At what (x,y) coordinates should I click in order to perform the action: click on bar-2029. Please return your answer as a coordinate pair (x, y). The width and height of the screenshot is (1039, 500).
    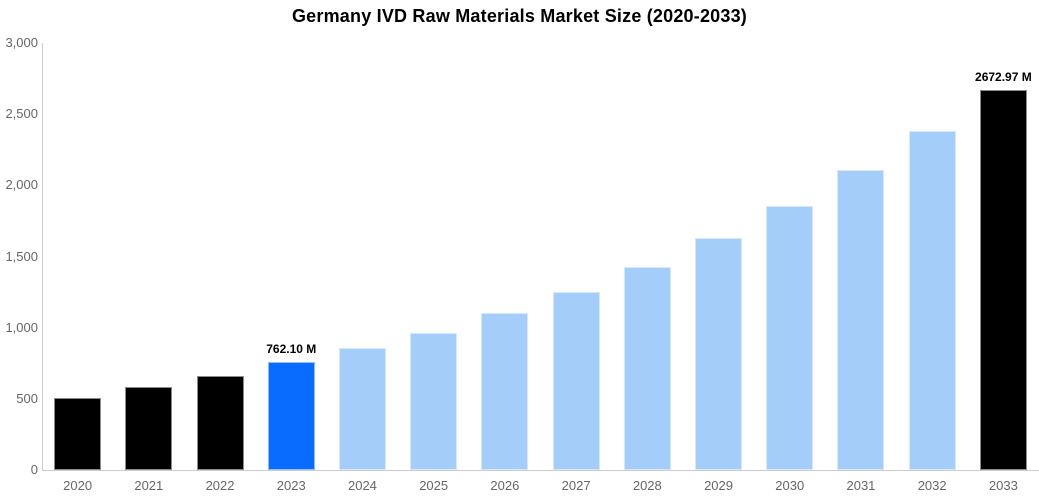
    Looking at the image, I should click on (719, 354).